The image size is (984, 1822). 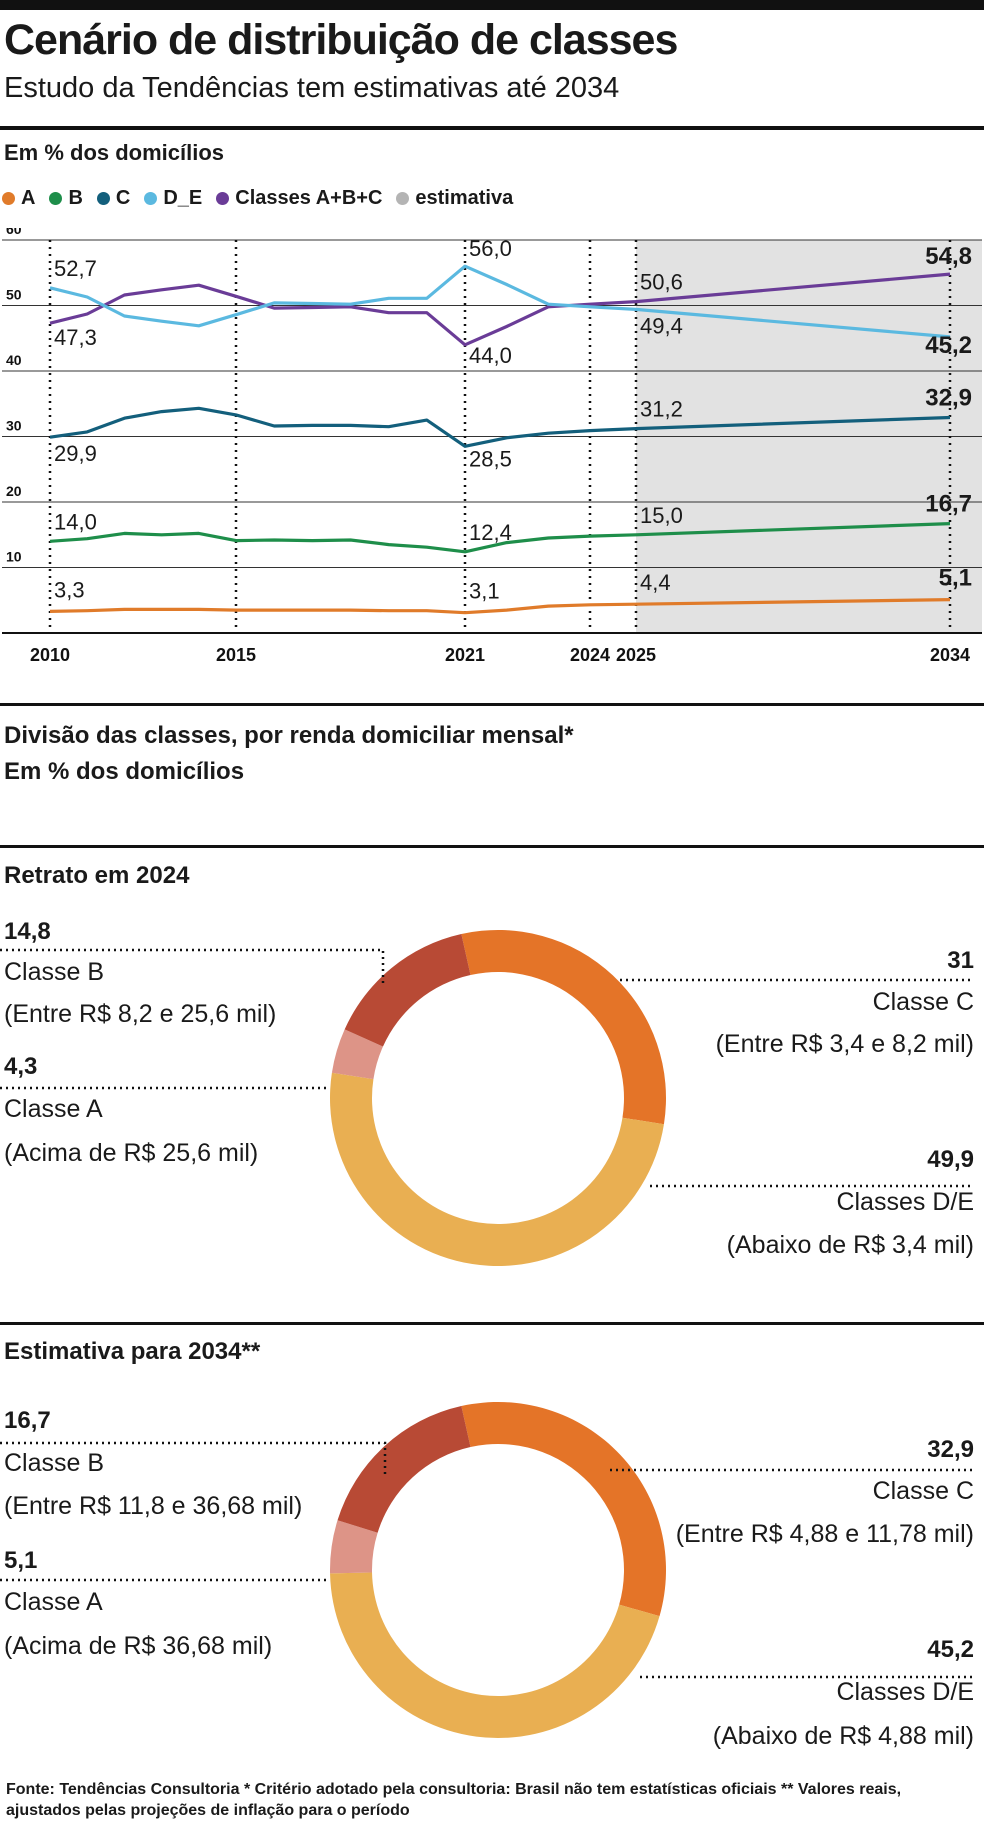 What do you see at coordinates (465, 655) in the screenshot?
I see `x-tick-label: 2021` at bounding box center [465, 655].